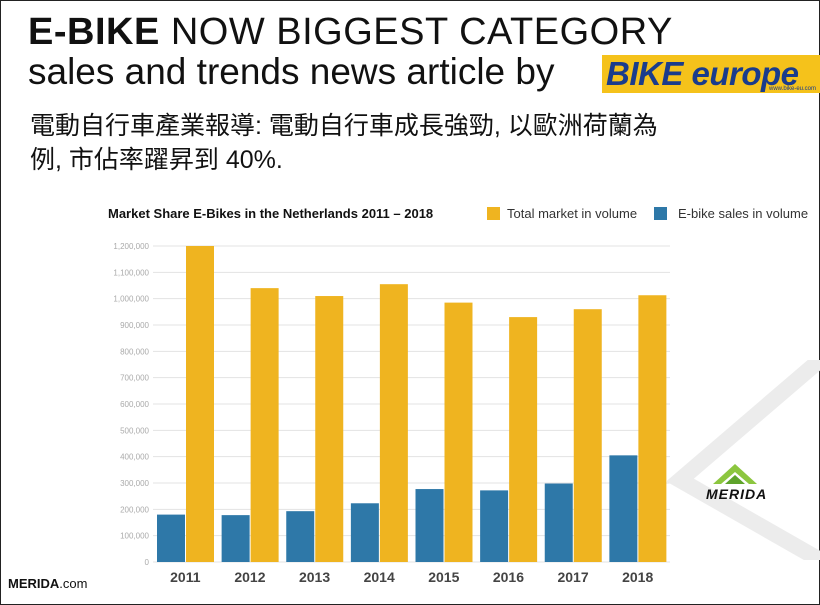 The height and width of the screenshot is (605, 820). What do you see at coordinates (134, 325) in the screenshot?
I see `y-tick-label: 900,000` at bounding box center [134, 325].